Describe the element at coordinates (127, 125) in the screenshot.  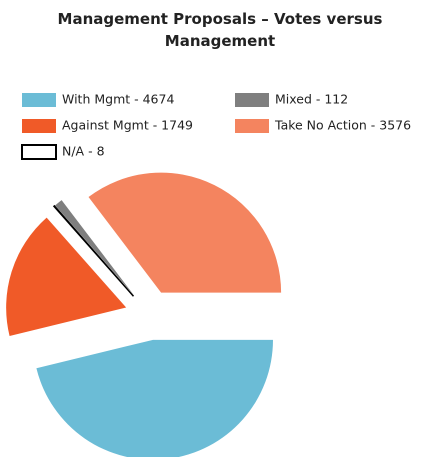
I see `legend-label: Against Mgmt - 1749` at that location.